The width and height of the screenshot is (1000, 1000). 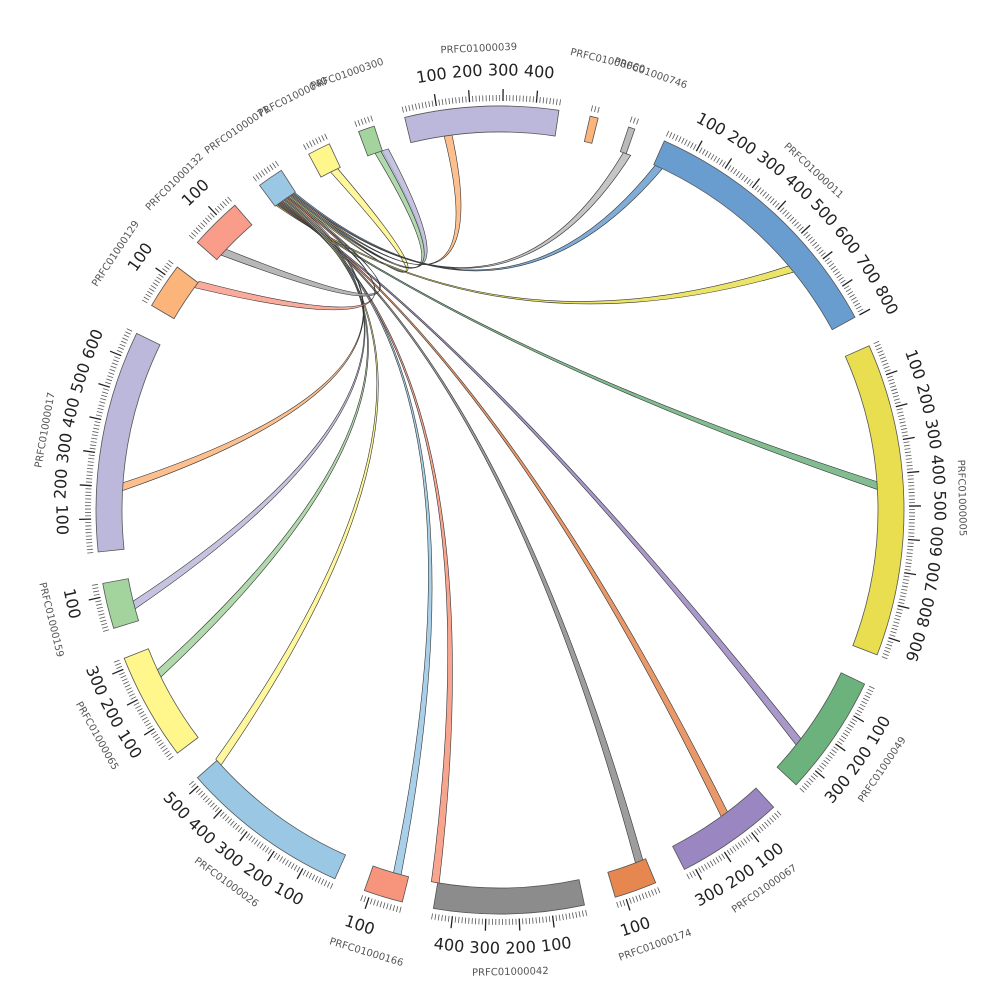 I want to click on tick-label: 100, so click(x=359, y=925).